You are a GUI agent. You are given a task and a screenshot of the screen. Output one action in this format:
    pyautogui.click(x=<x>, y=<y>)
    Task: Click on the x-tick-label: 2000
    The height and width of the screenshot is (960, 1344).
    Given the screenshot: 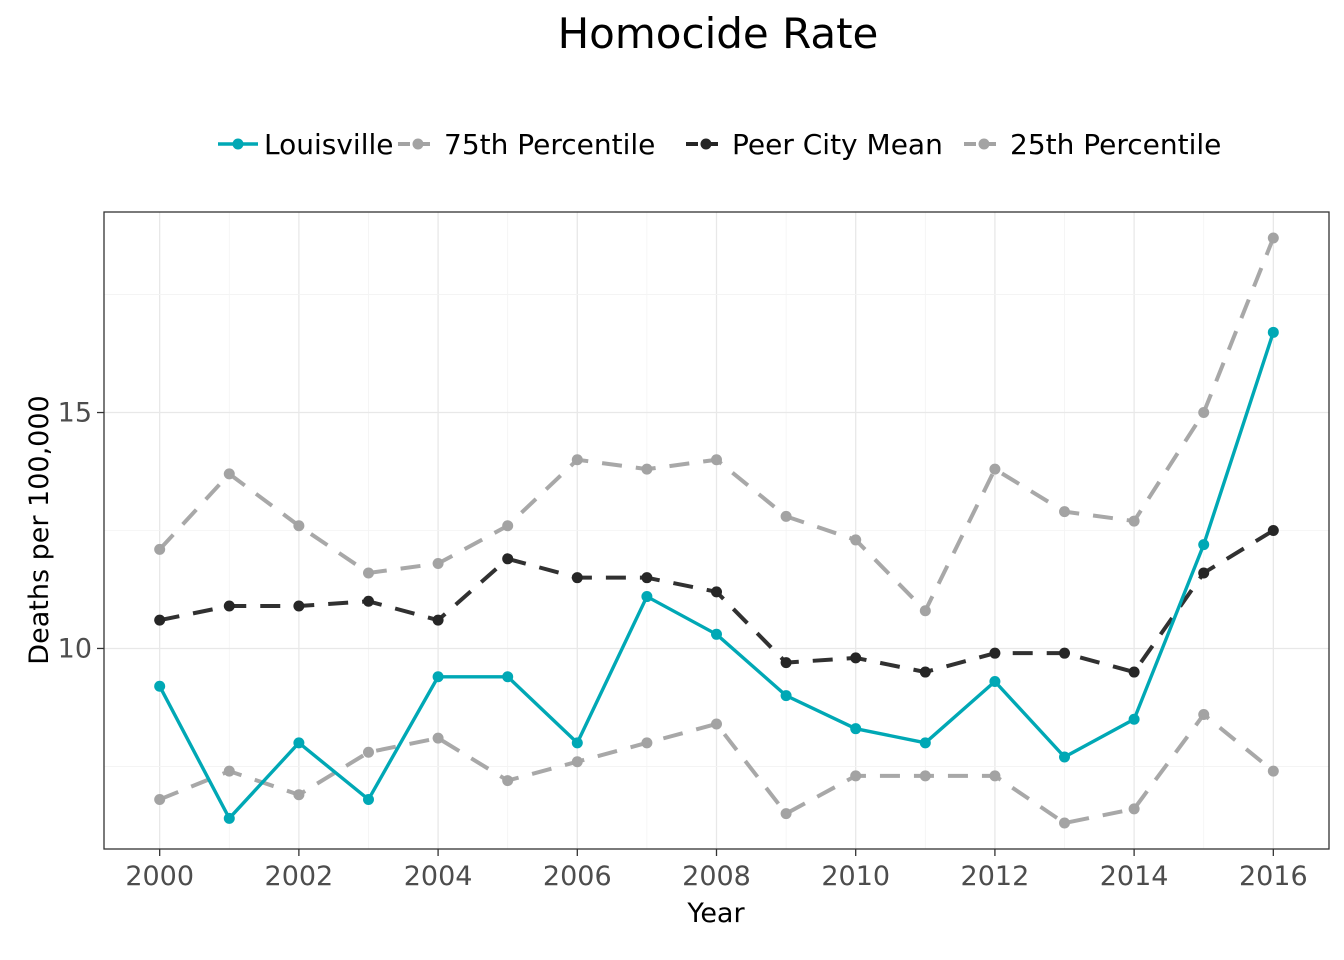 What is the action you would take?
    pyautogui.click(x=159, y=876)
    